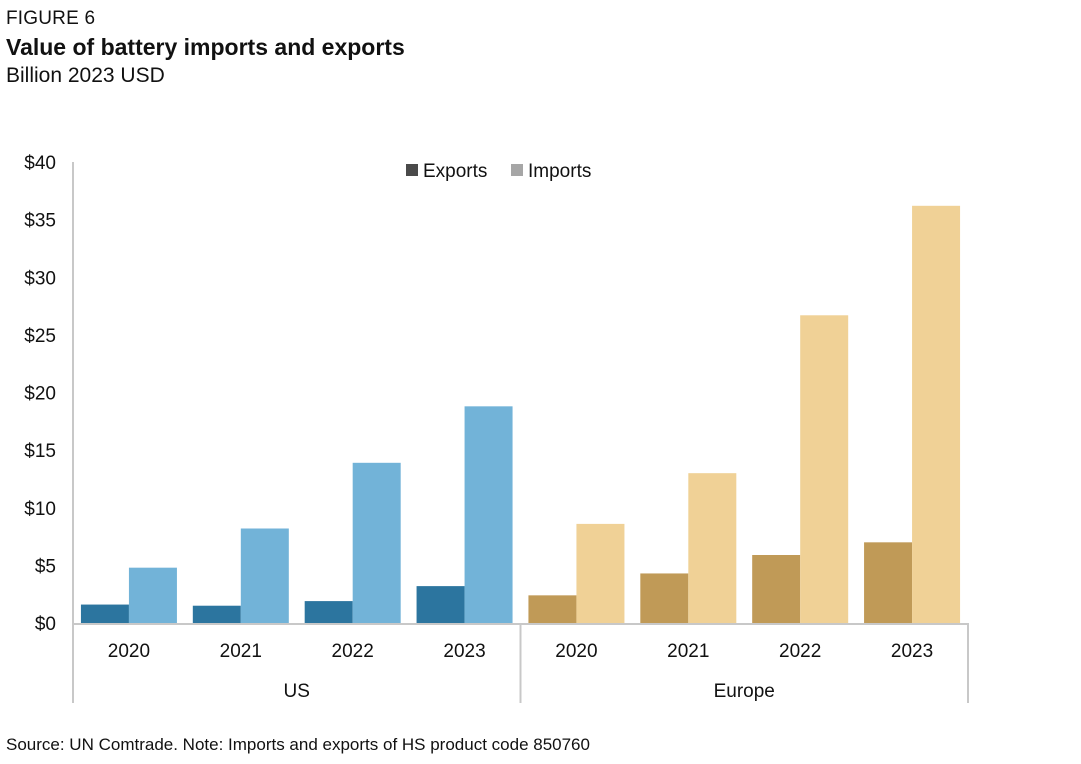 The image size is (1081, 764). Describe the element at coordinates (205, 47) in the screenshot. I see `chart-title: Value of battery imports and exports` at that location.